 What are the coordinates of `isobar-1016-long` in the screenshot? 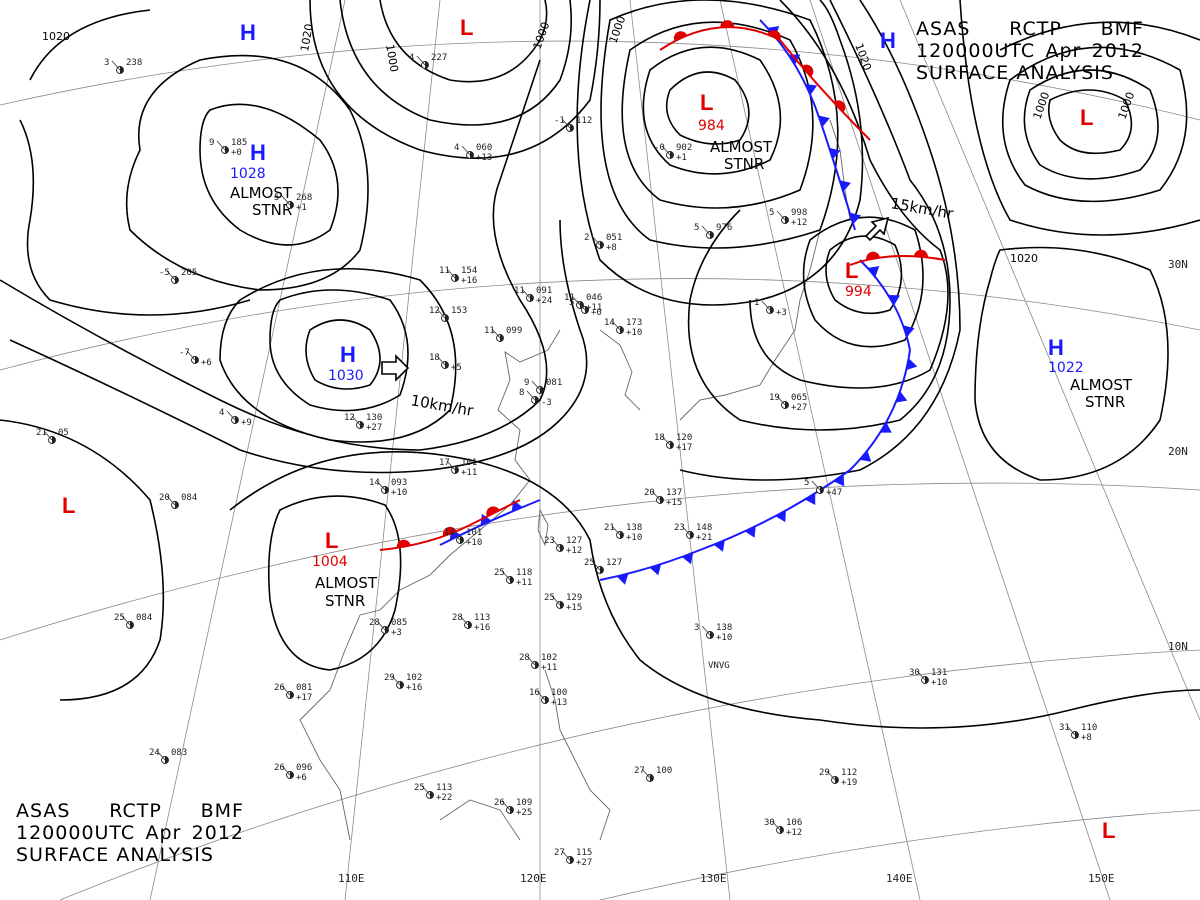 It's located at (298, 346).